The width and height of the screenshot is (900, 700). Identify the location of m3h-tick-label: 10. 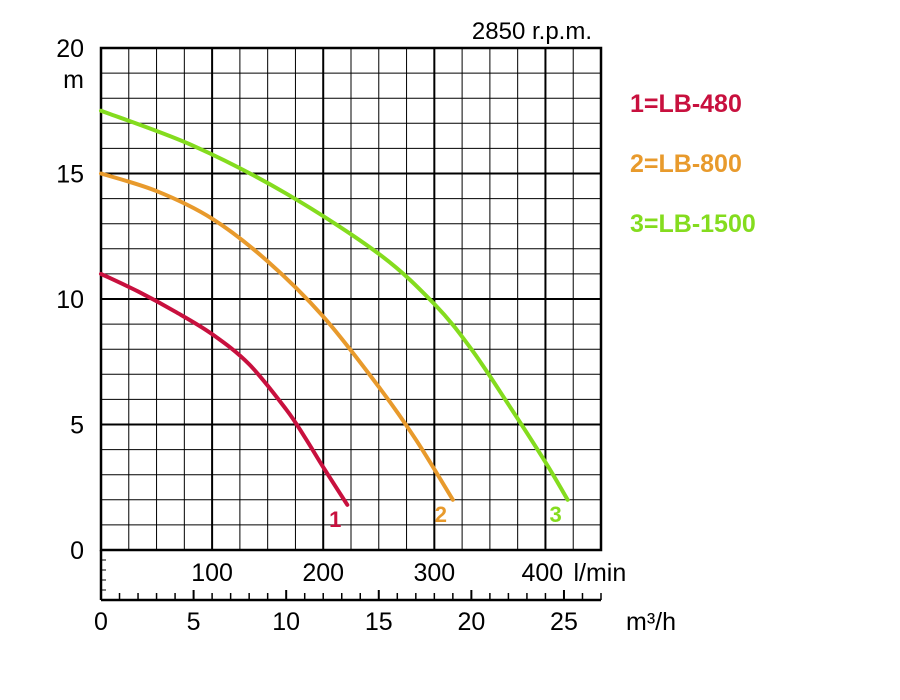
(286, 622).